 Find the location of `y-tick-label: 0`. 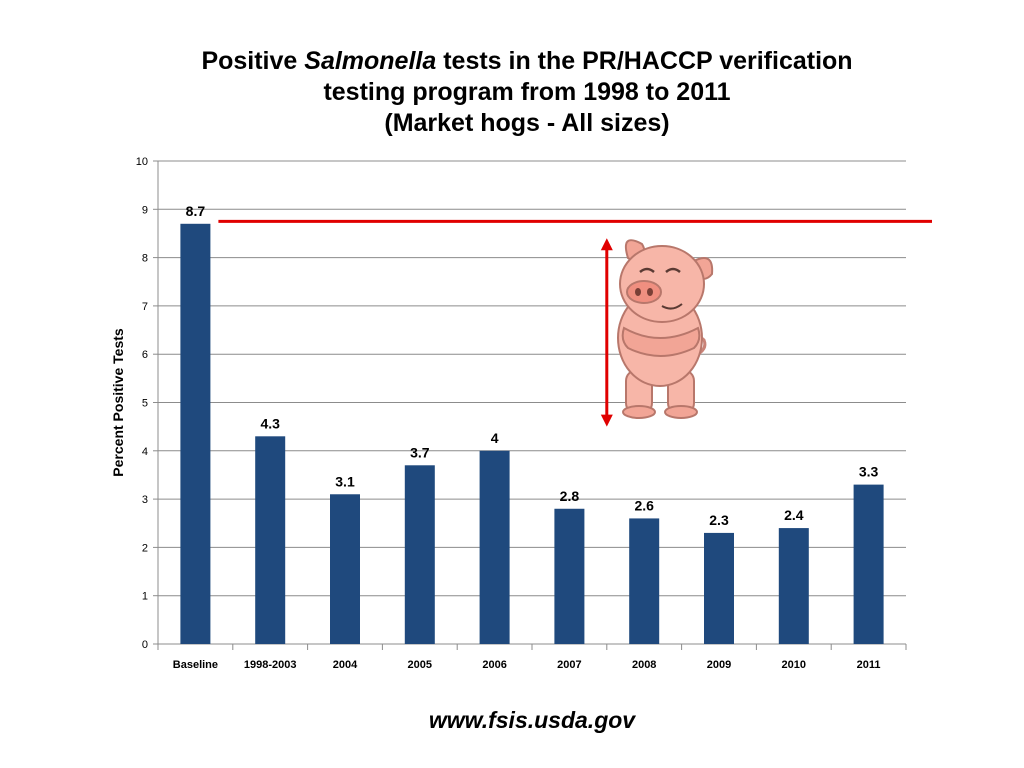

y-tick-label: 0 is located at coordinates (145, 645).